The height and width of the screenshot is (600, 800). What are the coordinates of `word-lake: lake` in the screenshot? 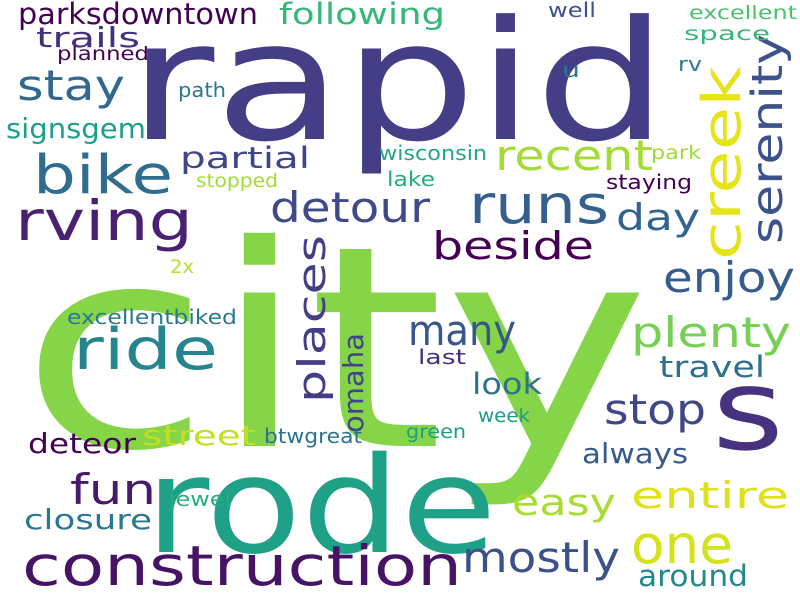 It's located at (411, 179).